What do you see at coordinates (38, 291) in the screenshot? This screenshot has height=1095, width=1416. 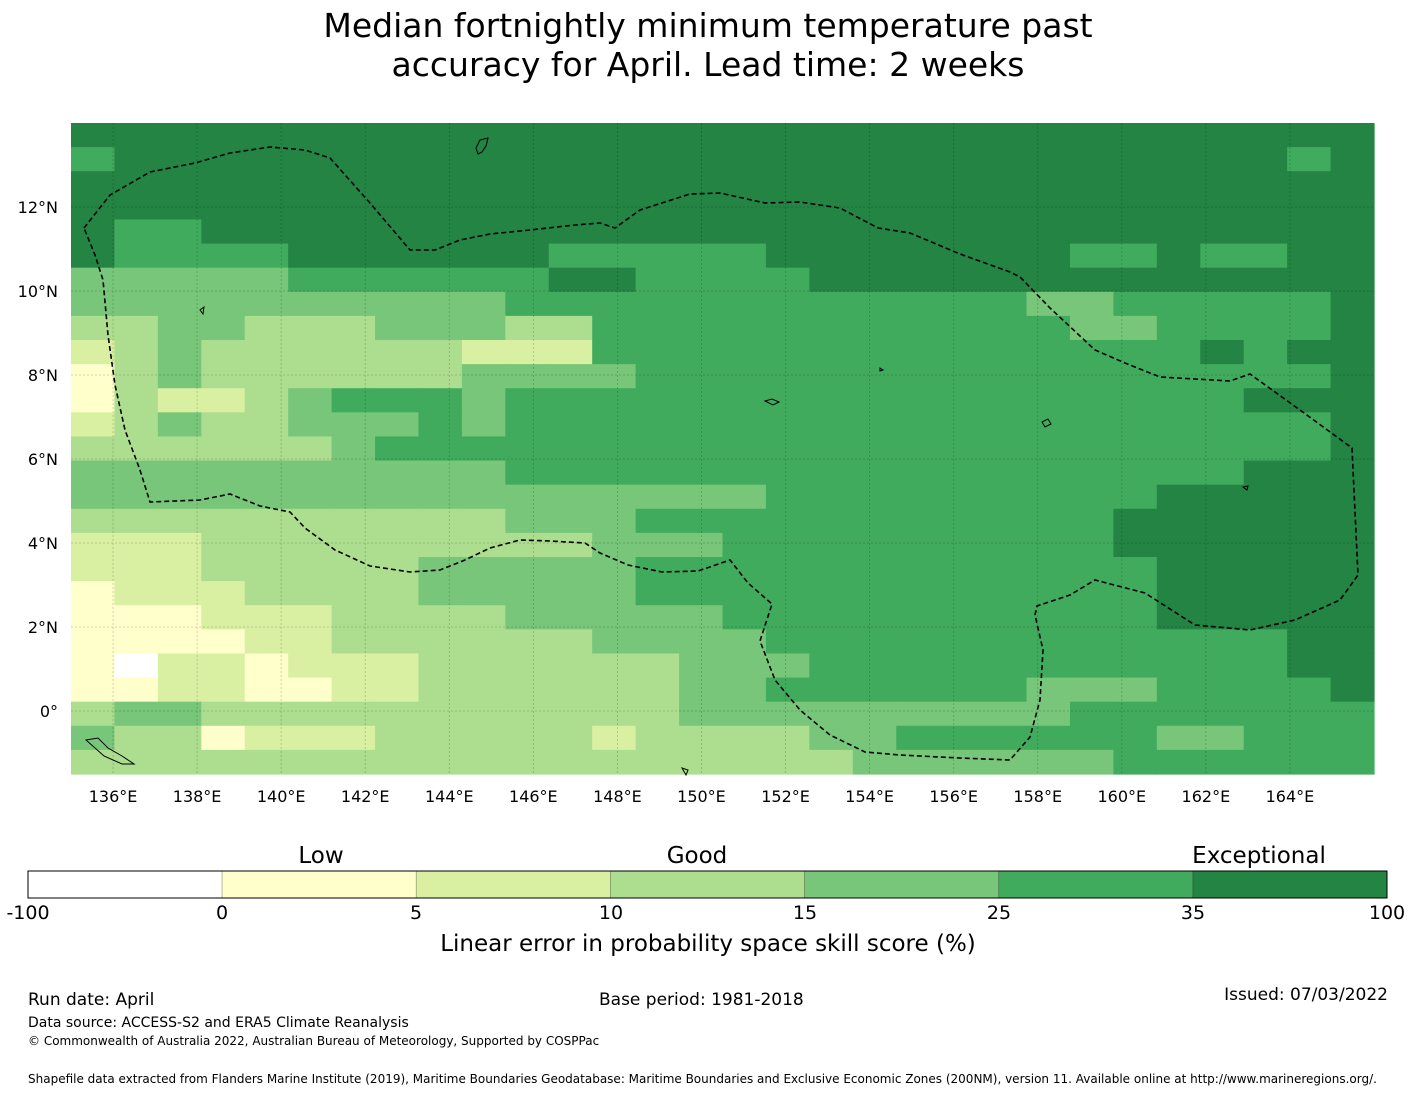 I see `y-tick-label: 10°N` at bounding box center [38, 291].